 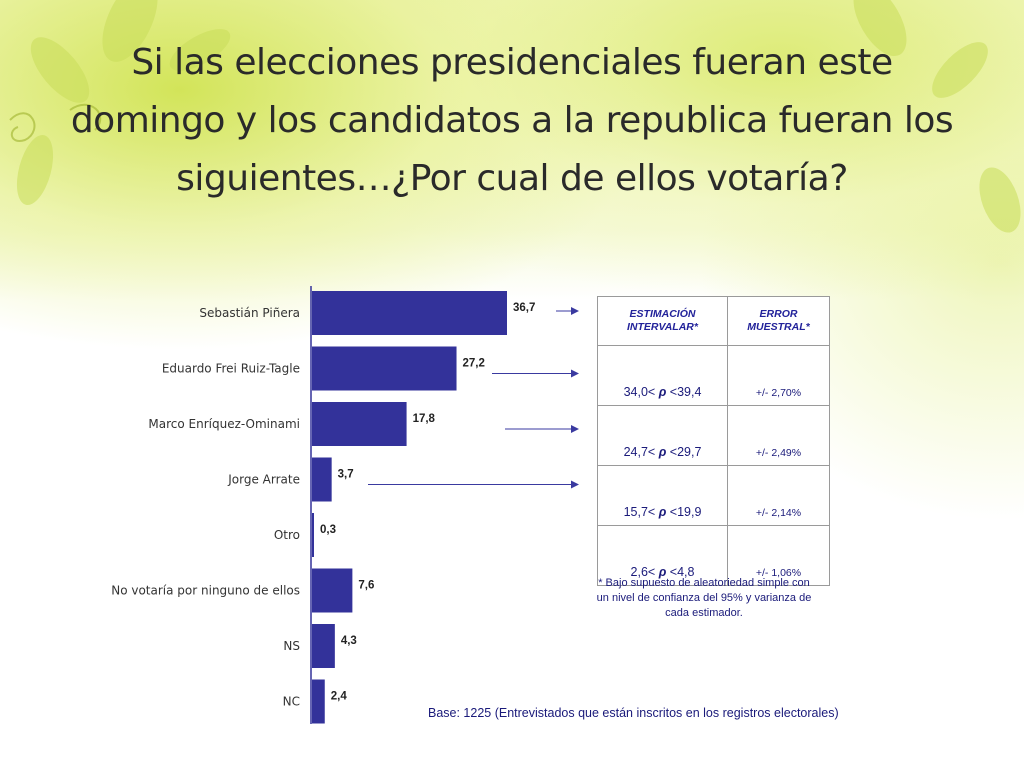 I want to click on value-label-5: 7,6, so click(x=366, y=586).